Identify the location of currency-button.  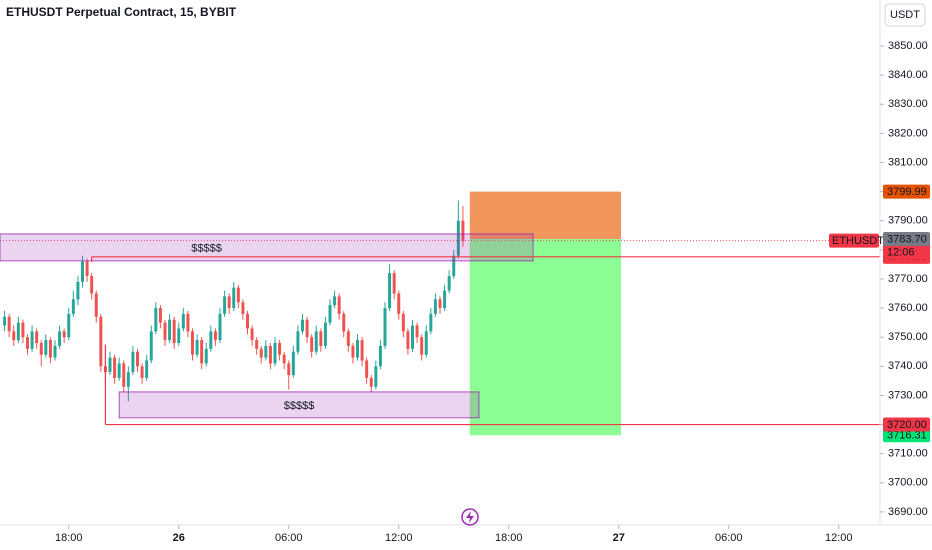
(905, 15).